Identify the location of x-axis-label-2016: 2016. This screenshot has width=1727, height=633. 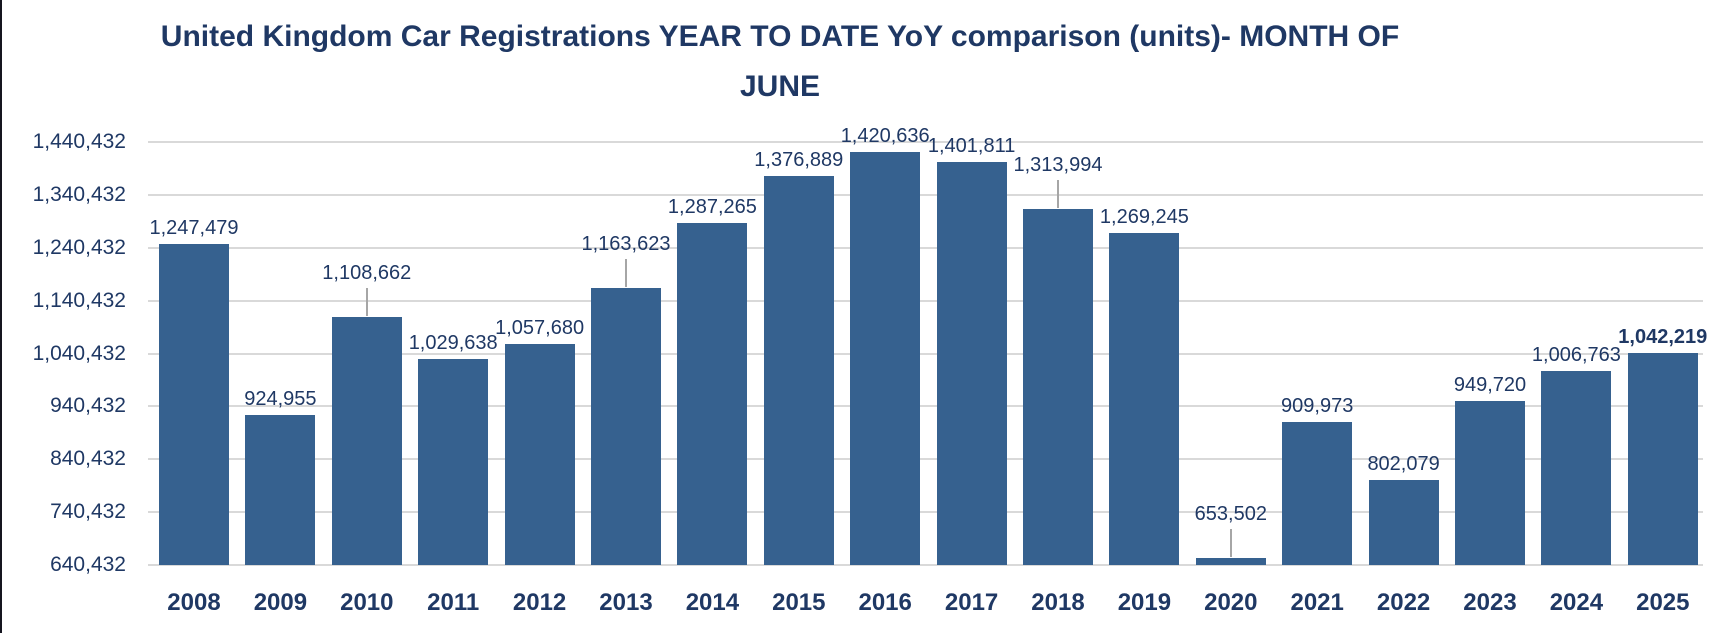
(885, 602).